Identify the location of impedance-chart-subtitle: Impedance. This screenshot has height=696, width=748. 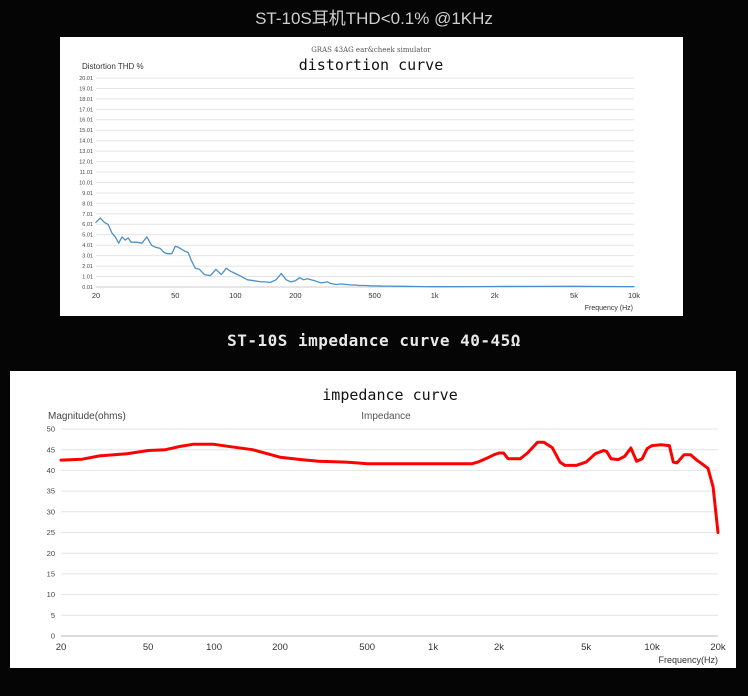
(386, 416).